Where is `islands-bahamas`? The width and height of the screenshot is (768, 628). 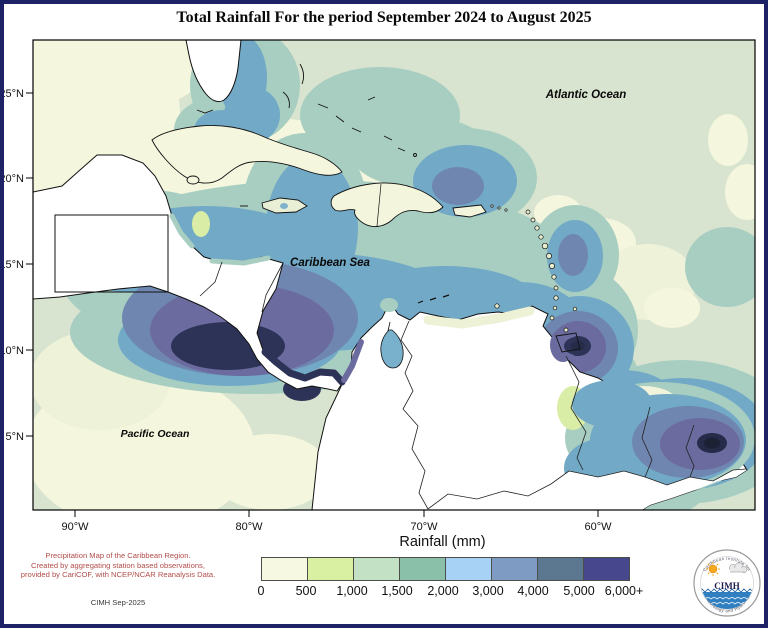 islands-bahamas is located at coordinates (349, 110).